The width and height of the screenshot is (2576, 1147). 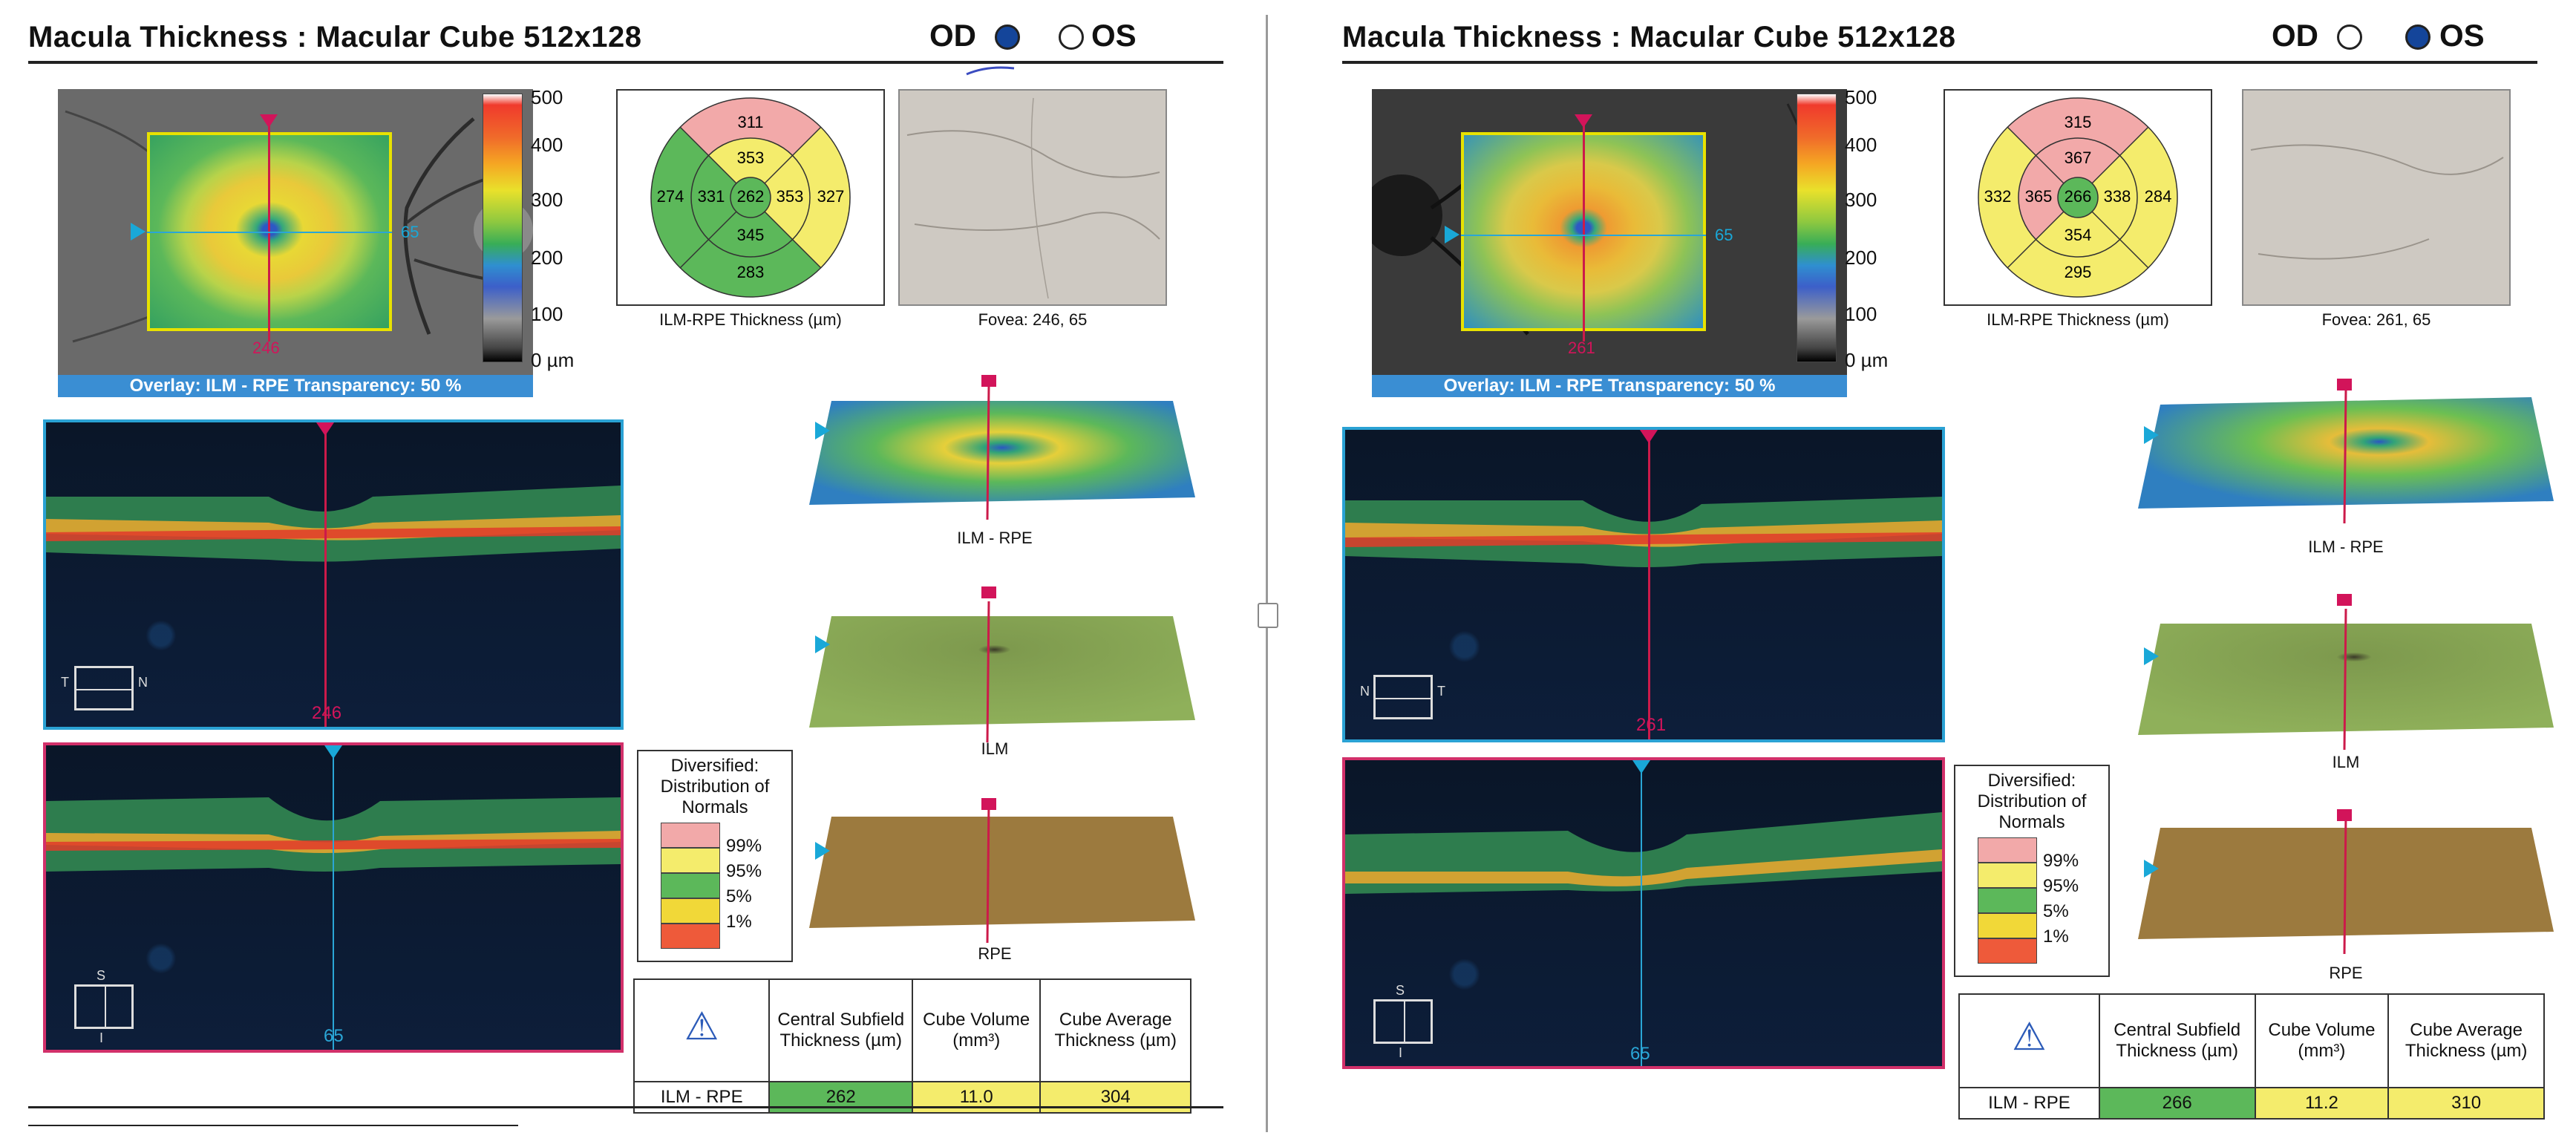 I want to click on colorbar-label: 300, so click(x=1861, y=200).